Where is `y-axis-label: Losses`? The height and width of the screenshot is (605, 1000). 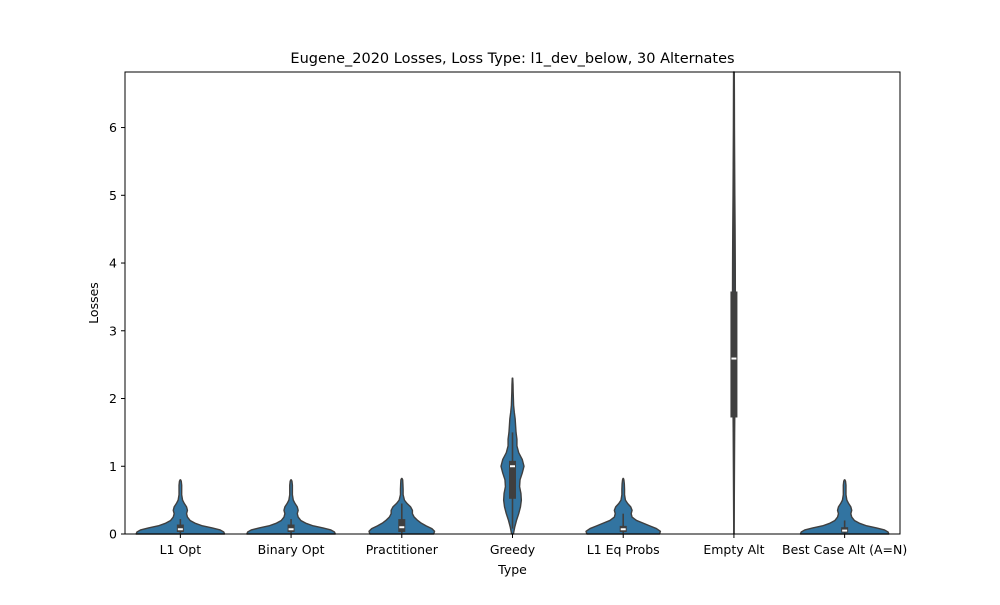
y-axis-label: Losses is located at coordinates (93, 303).